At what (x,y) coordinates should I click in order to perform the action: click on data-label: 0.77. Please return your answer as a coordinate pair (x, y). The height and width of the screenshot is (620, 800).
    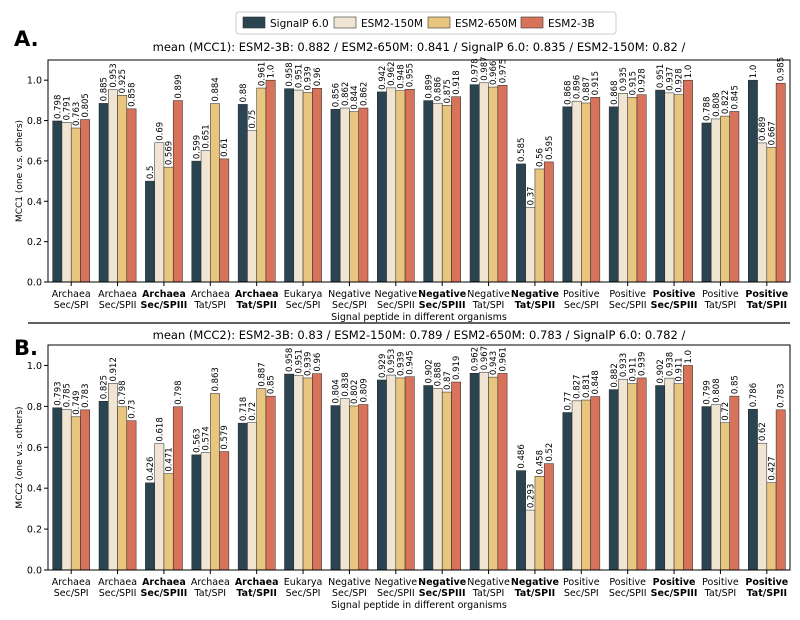
    Looking at the image, I should click on (568, 401).